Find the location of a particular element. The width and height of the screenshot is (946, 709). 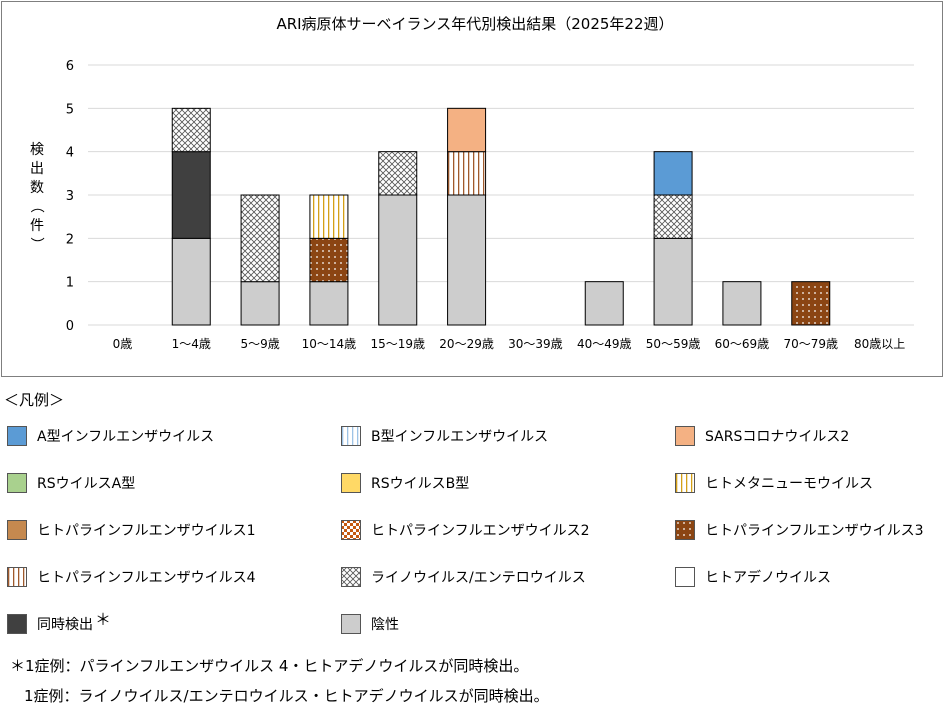

y-tick-label: 3 is located at coordinates (70, 196).